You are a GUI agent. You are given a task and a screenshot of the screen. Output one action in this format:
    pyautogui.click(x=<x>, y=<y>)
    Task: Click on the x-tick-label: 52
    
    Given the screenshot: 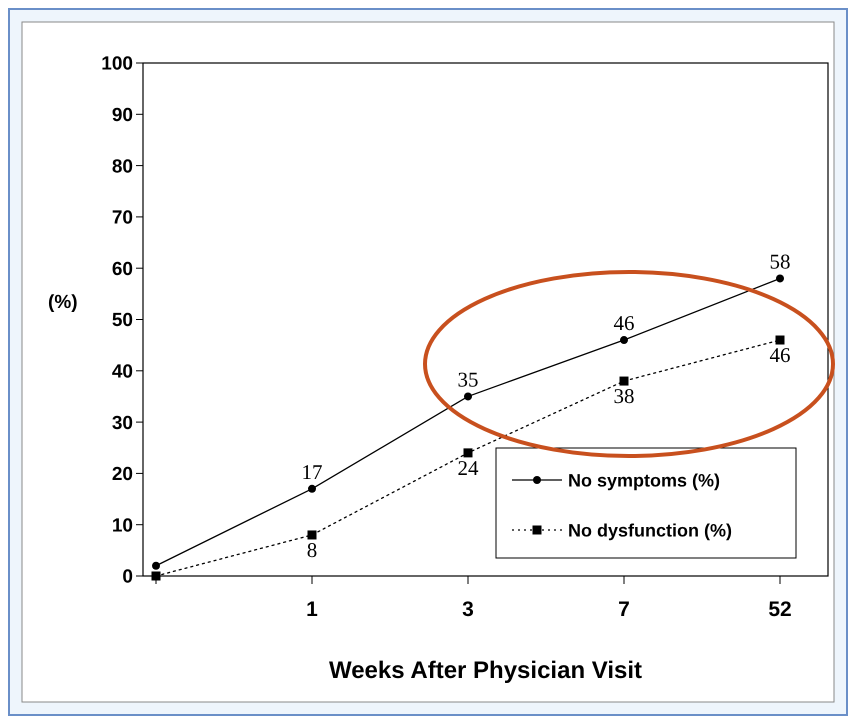 What is the action you would take?
    pyautogui.click(x=780, y=609)
    